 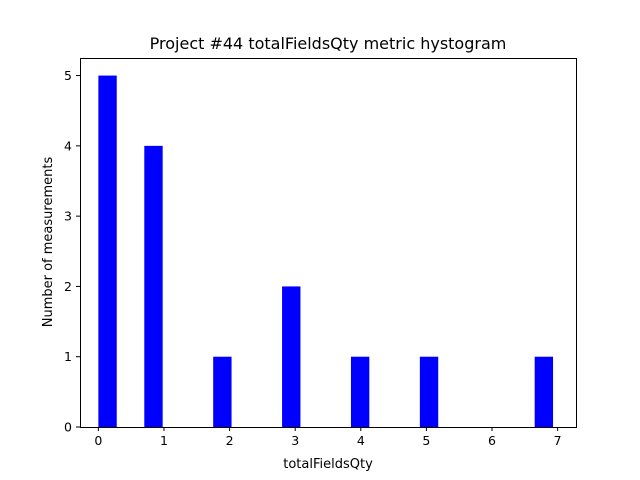 I want to click on x-axis-label: totalFieldsQty, so click(x=328, y=464).